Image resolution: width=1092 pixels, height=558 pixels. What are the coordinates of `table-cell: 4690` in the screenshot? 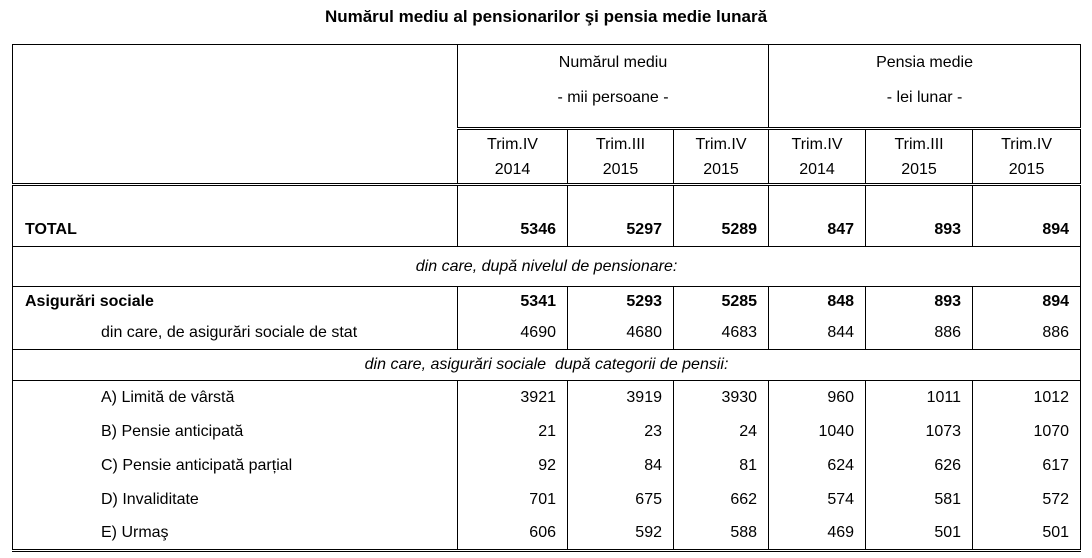 It's located at (512, 333).